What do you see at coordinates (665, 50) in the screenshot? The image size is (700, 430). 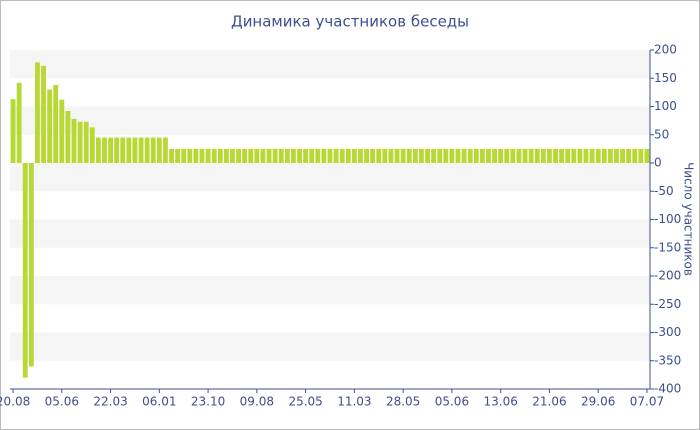 I see `y-tick-label: 200` at bounding box center [665, 50].